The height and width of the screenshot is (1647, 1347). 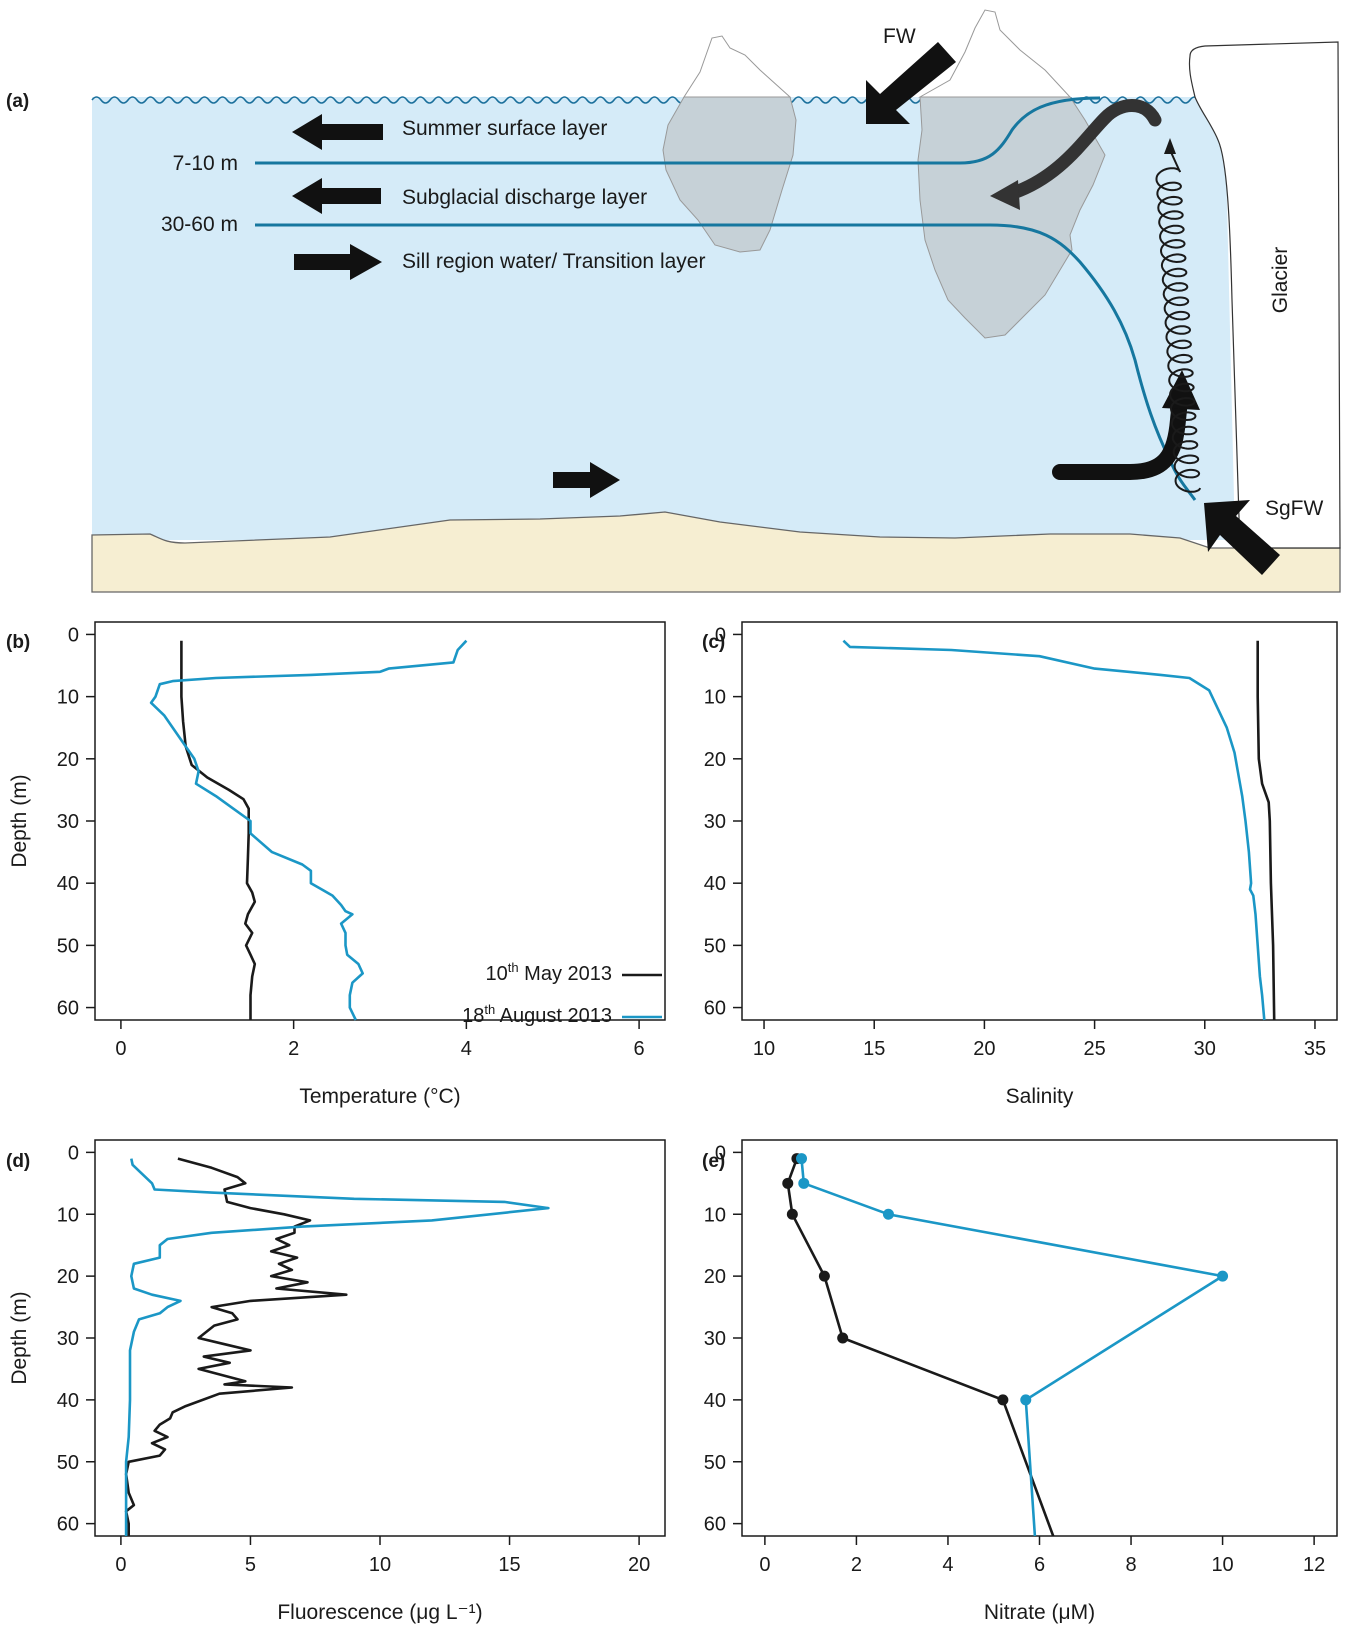 I want to click on x-axis-label: Salinity, so click(x=1040, y=1096).